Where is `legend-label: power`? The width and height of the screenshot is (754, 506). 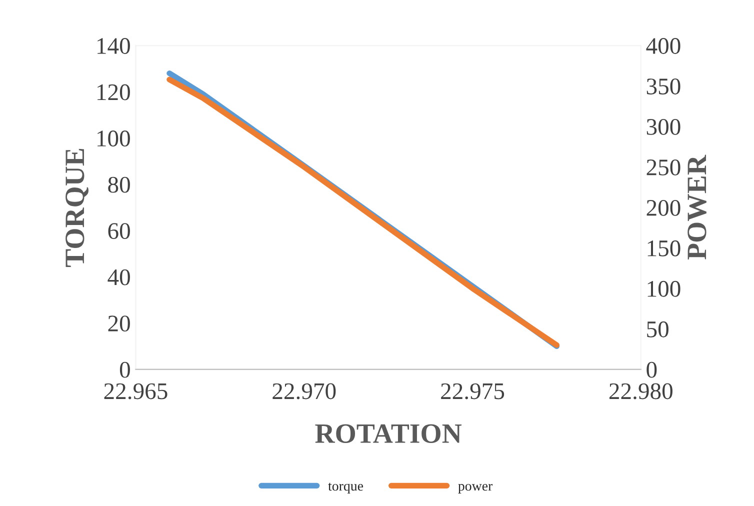
legend-label: power is located at coordinates (475, 489).